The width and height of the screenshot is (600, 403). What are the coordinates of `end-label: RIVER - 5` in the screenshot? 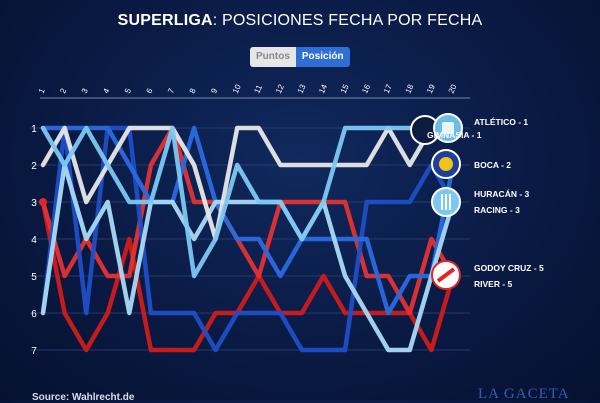 It's located at (493, 284).